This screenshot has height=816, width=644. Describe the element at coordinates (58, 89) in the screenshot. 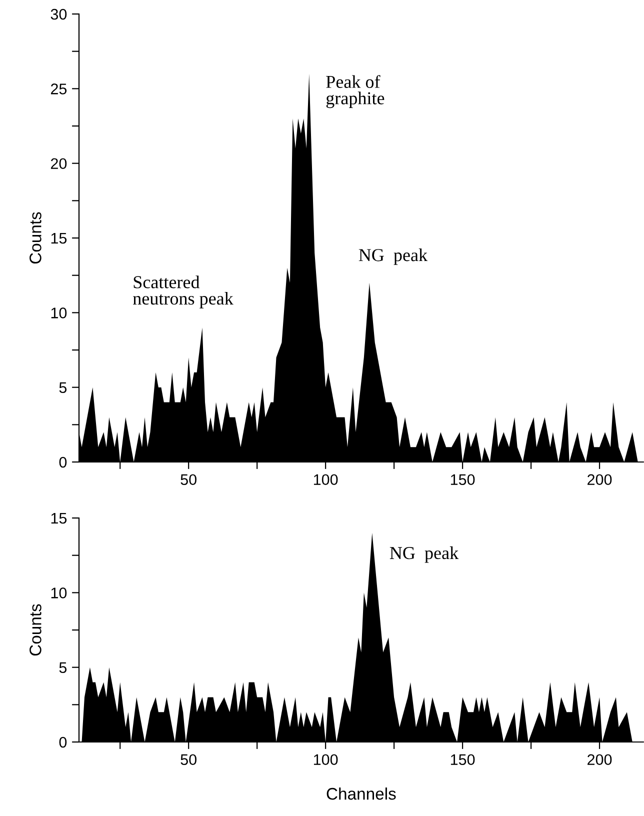

I see `y-tick-label: 25` at that location.